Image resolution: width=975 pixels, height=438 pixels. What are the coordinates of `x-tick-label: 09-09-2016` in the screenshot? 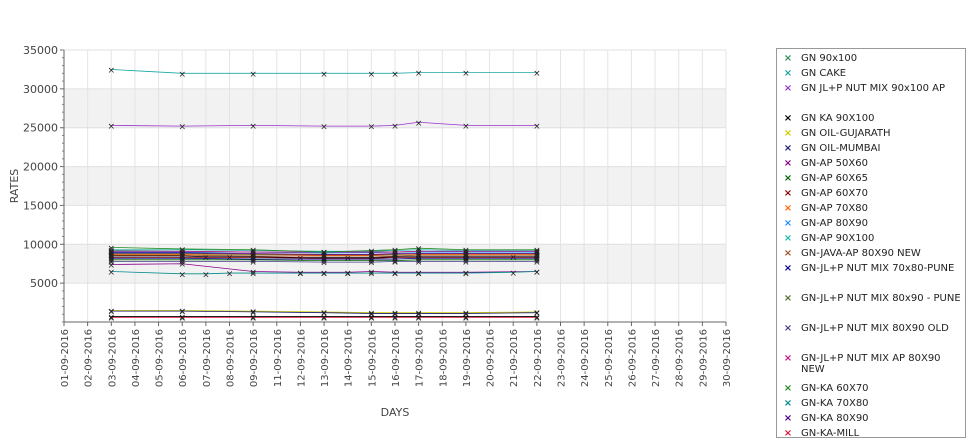 It's located at (254, 358).